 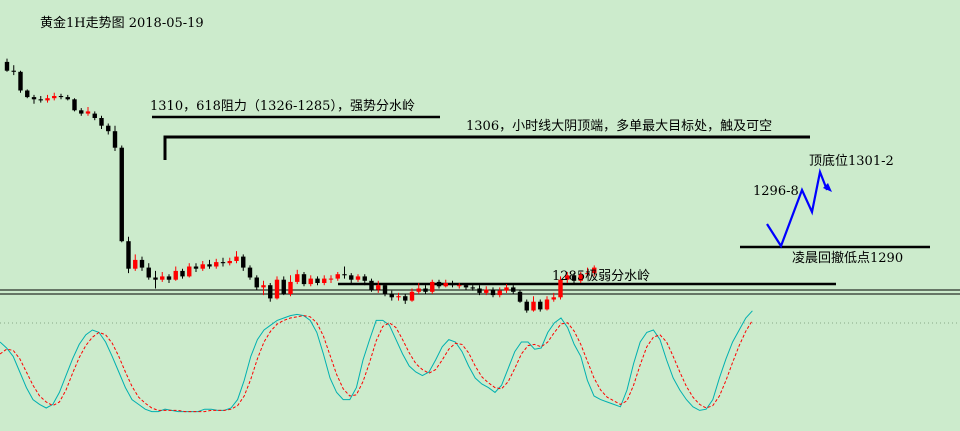 What do you see at coordinates (122, 23) in the screenshot?
I see `chart-title: 黄金1H走势图 2018-05-19` at bounding box center [122, 23].